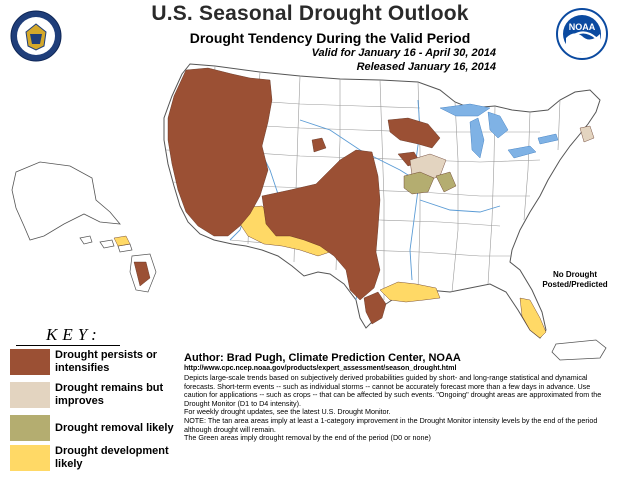 The width and height of the screenshot is (620, 479). What do you see at coordinates (582, 34) in the screenshot?
I see `noaa-logo: NOAA` at bounding box center [582, 34].